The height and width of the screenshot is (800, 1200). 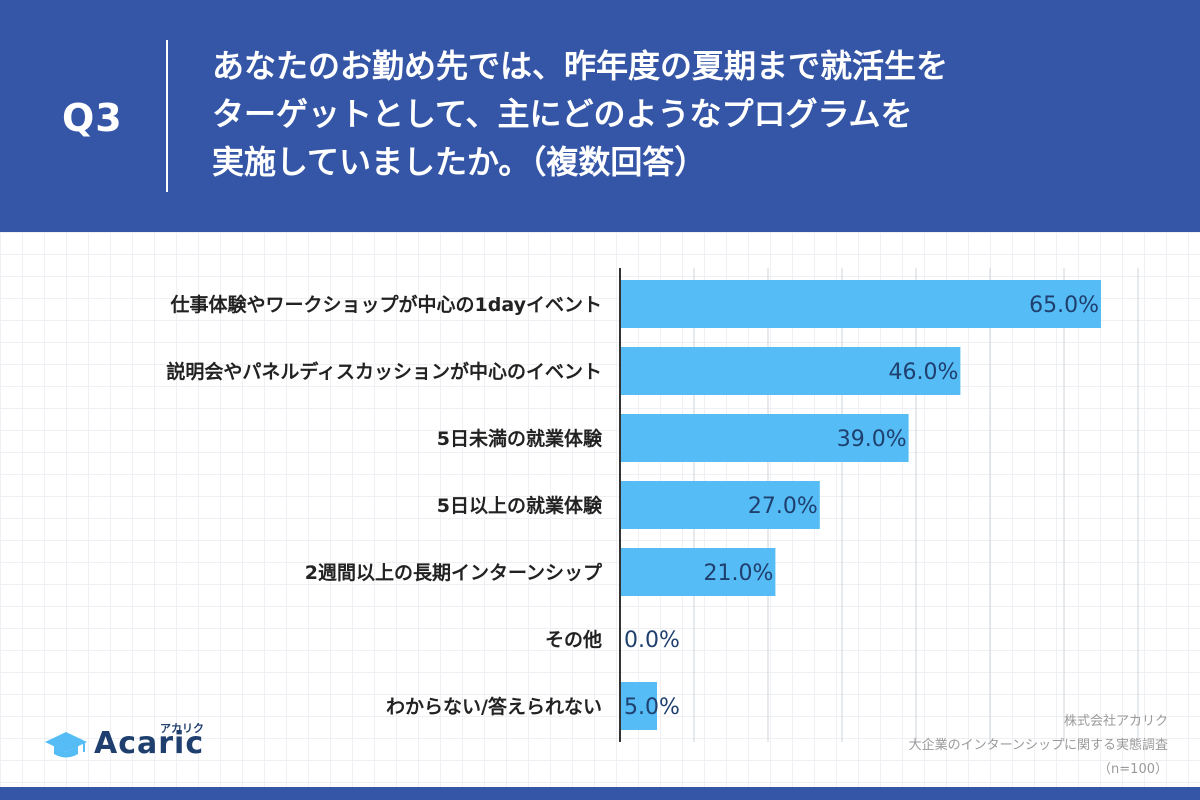 What do you see at coordinates (783, 506) in the screenshot?
I see `value-label: 27.0%` at bounding box center [783, 506].